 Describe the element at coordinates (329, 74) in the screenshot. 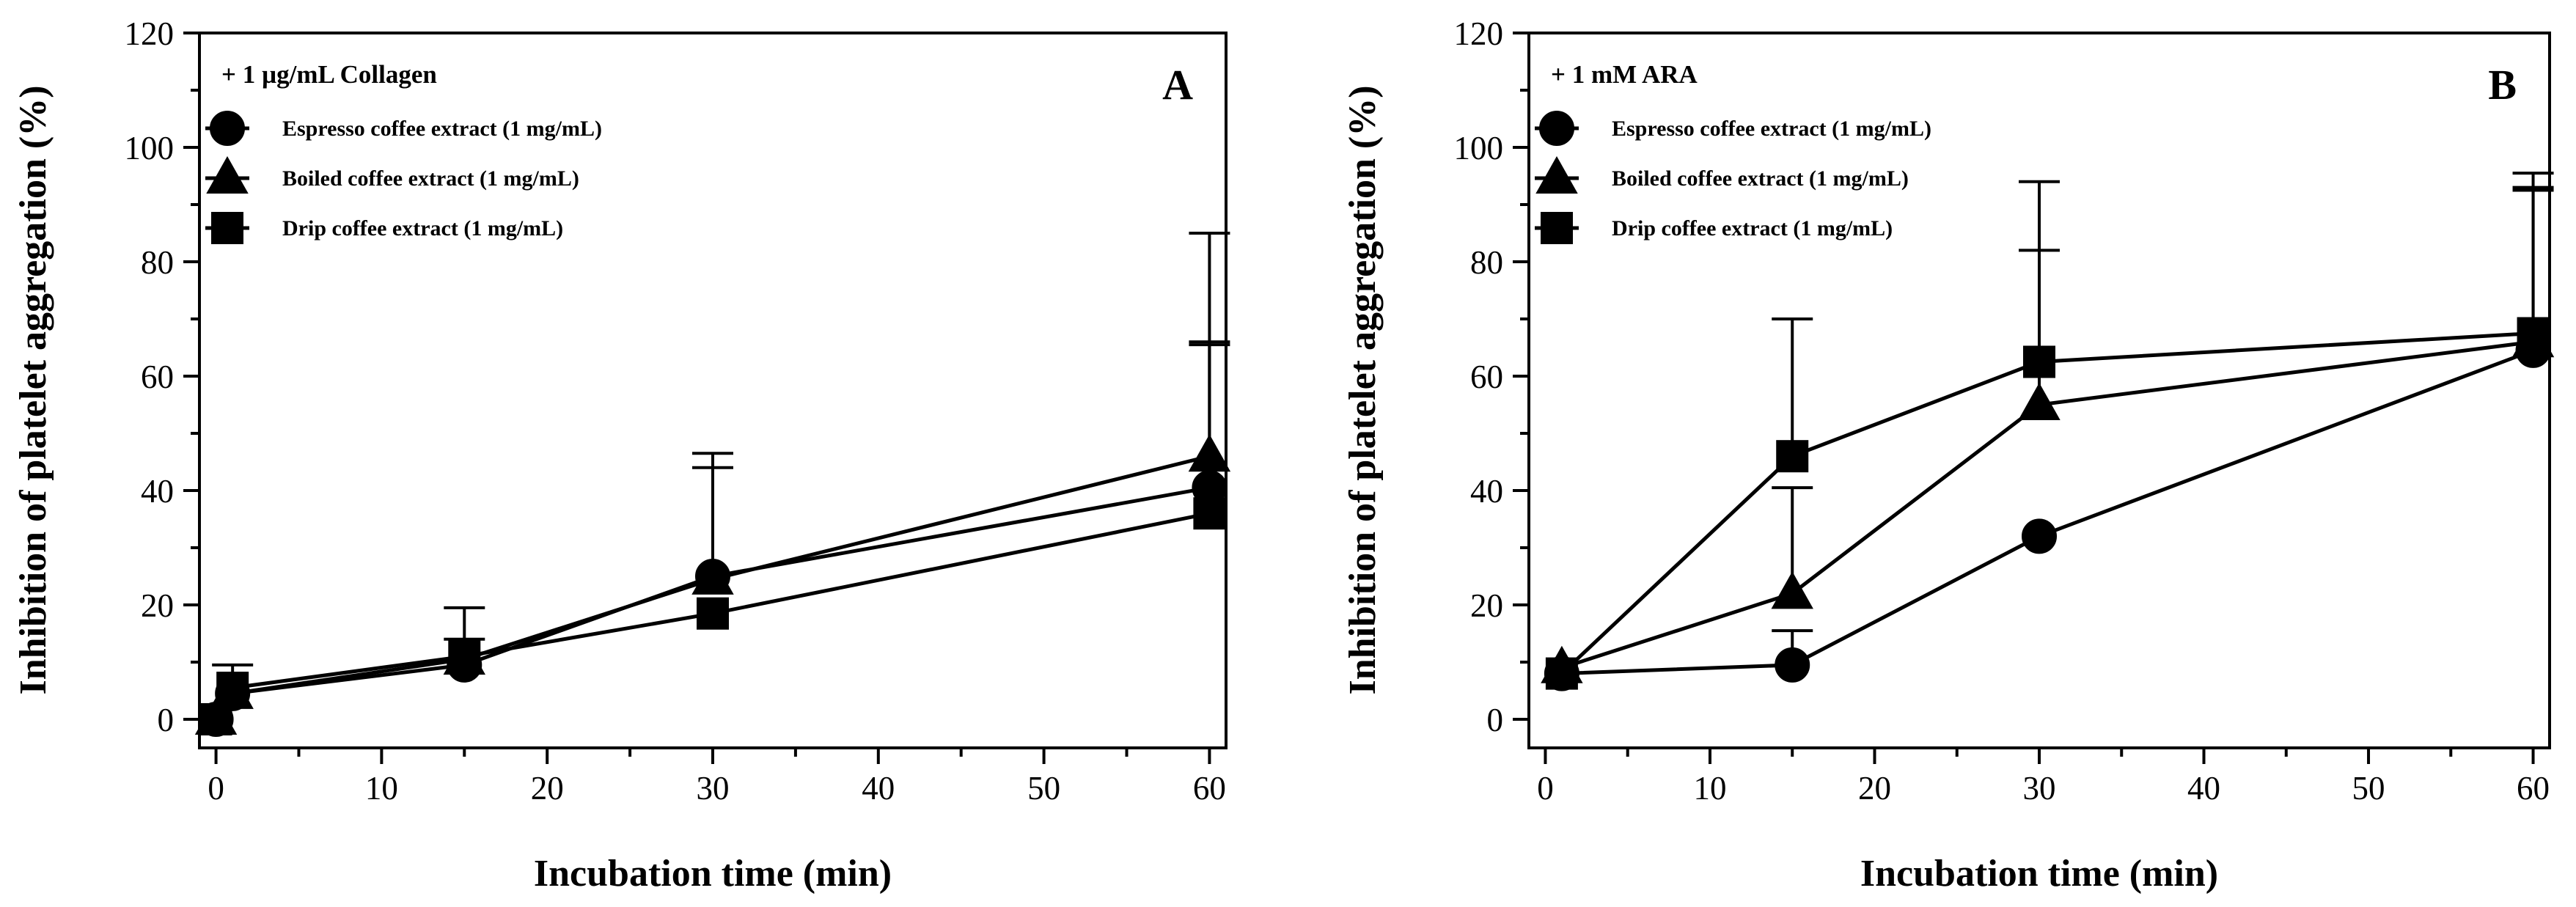

I see `condition-label: + 1 µg/mL Collagen` at that location.